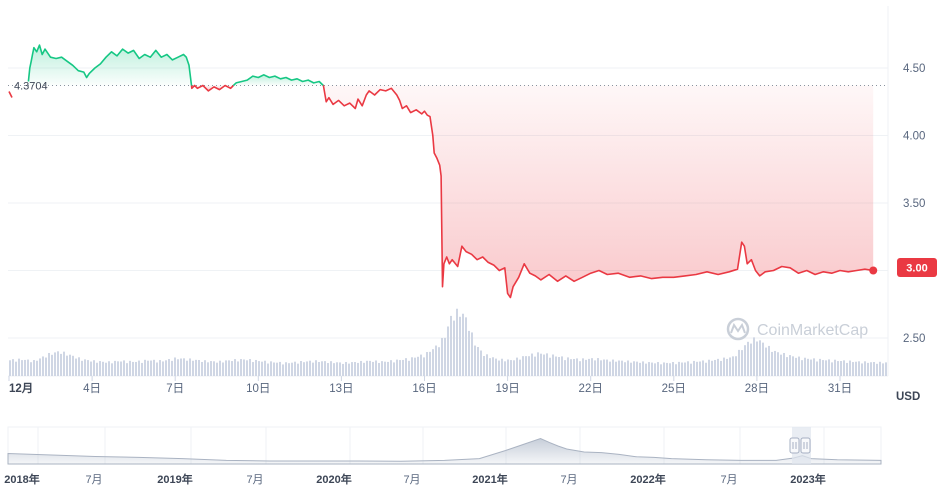 The height and width of the screenshot is (495, 948). I want to click on navigator-left-handle, so click(794, 445).